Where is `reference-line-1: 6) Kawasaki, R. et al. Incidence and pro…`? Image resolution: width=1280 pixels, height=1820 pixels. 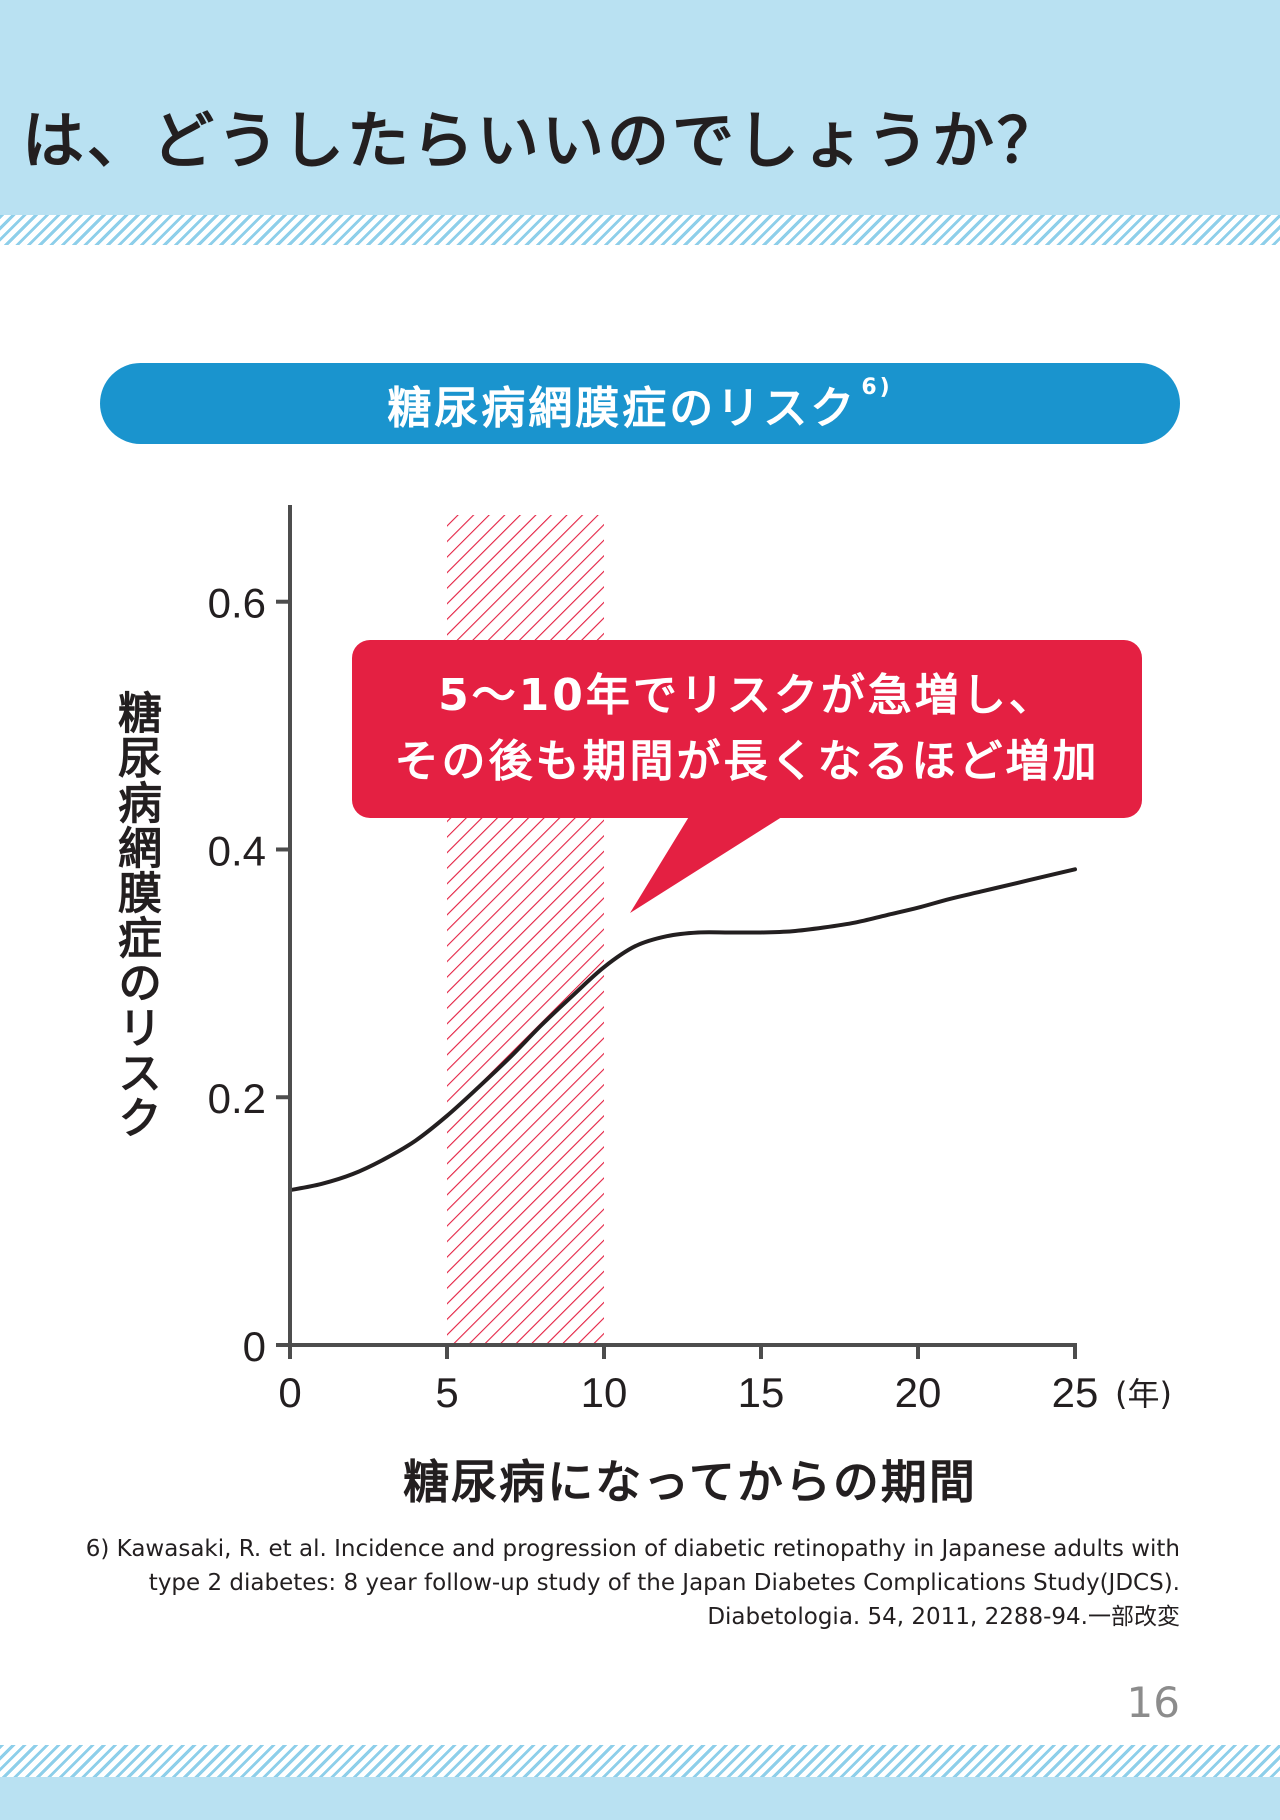 reference-line-1: 6) Kawasaki, R. et al. Incidence and pro… is located at coordinates (632, 1549).